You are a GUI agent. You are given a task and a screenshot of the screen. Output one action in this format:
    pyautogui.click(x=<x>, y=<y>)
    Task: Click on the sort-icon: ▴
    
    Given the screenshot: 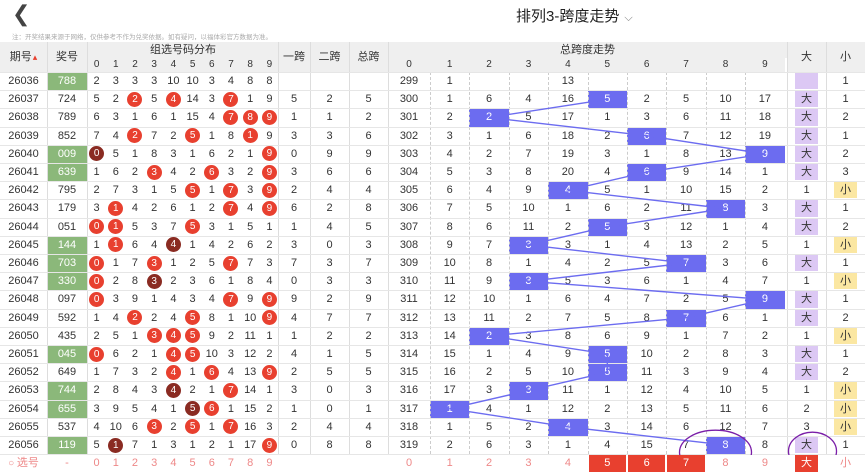 What is the action you would take?
    pyautogui.click(x=35, y=57)
    